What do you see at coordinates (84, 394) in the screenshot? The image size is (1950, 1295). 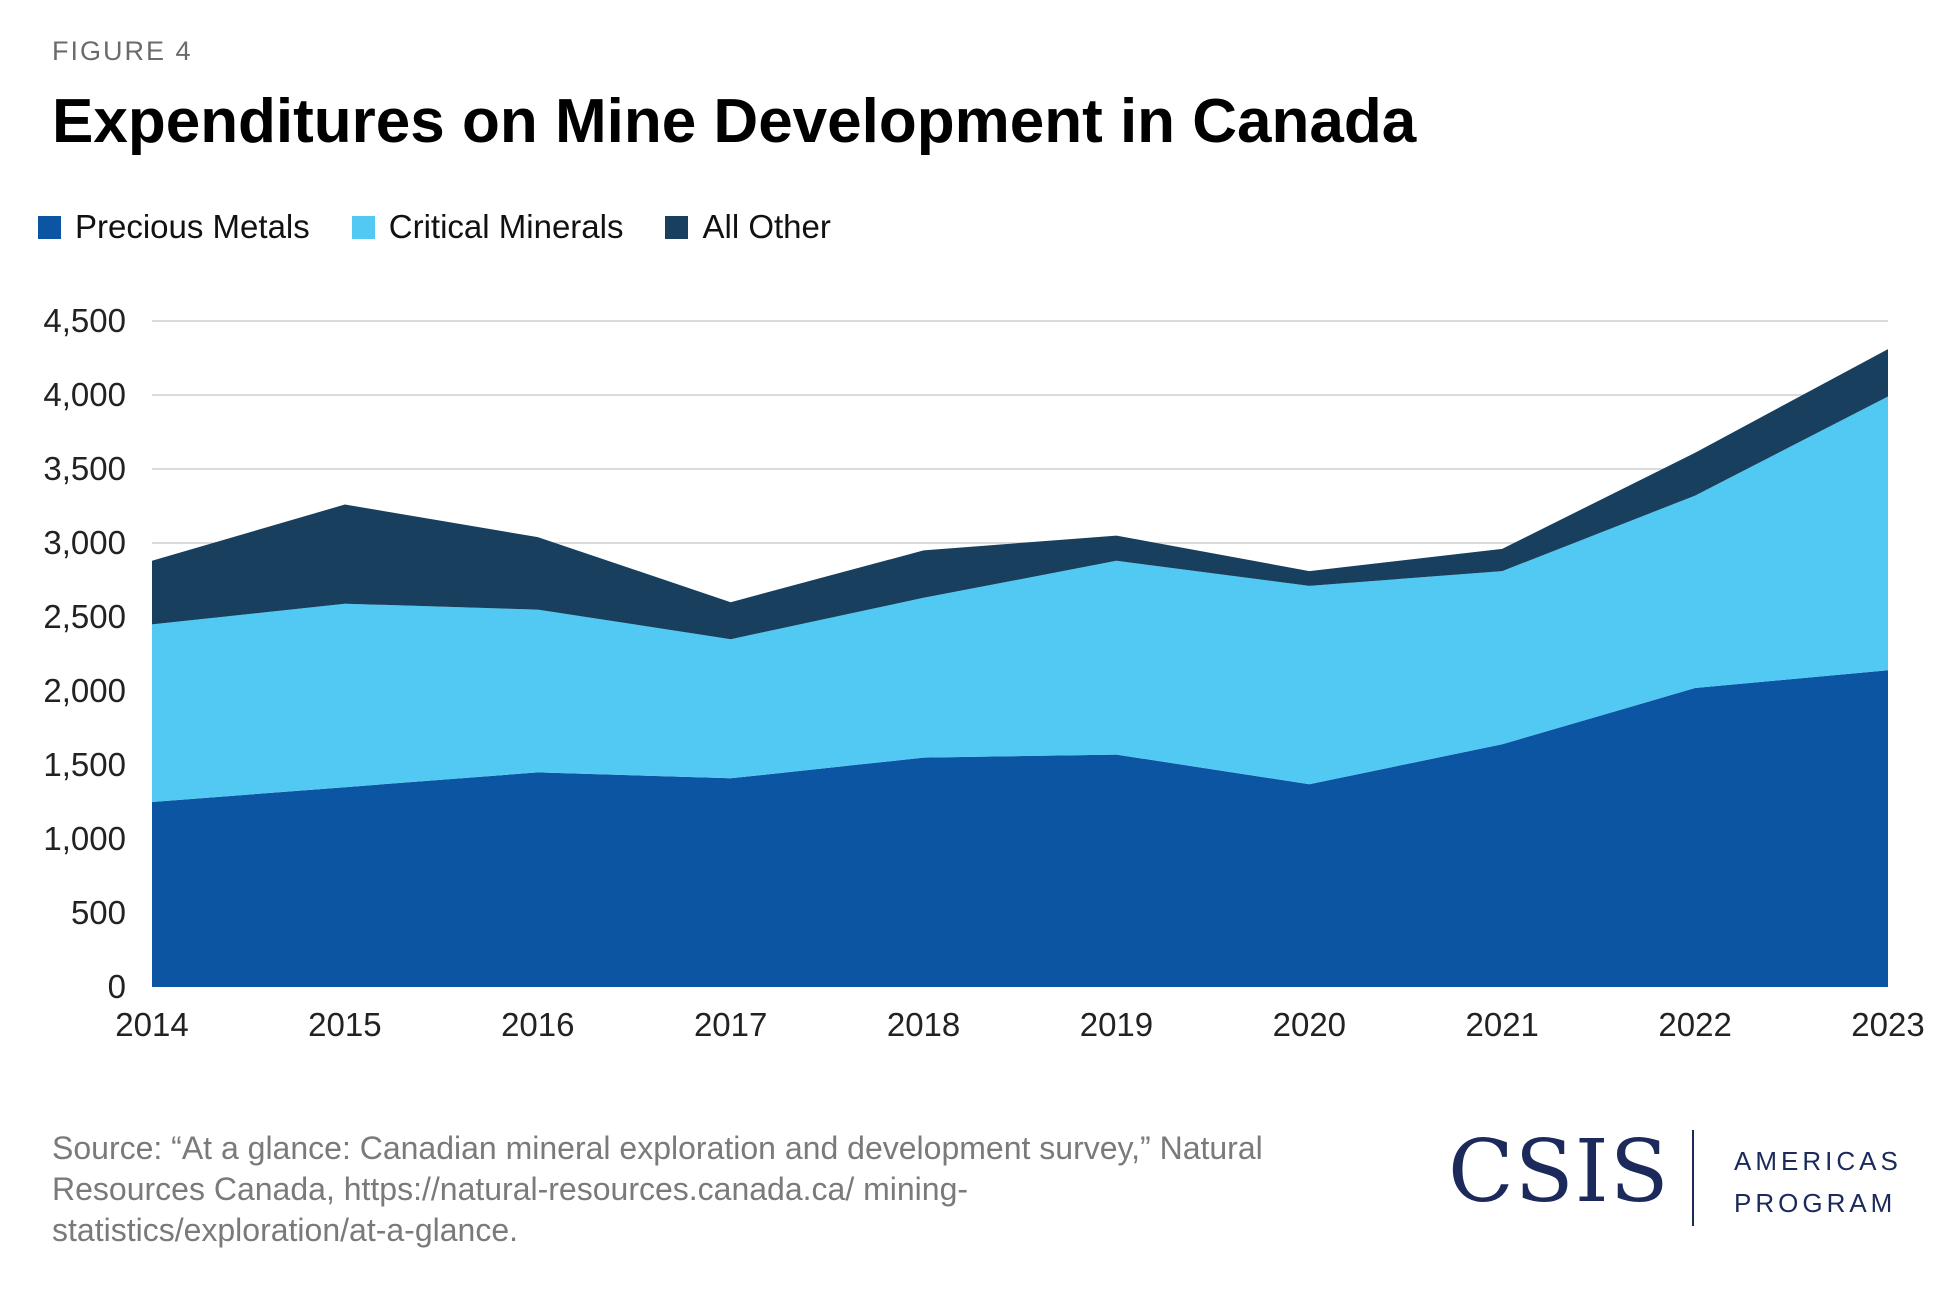 I see `y-tick-label: 4,000` at bounding box center [84, 394].